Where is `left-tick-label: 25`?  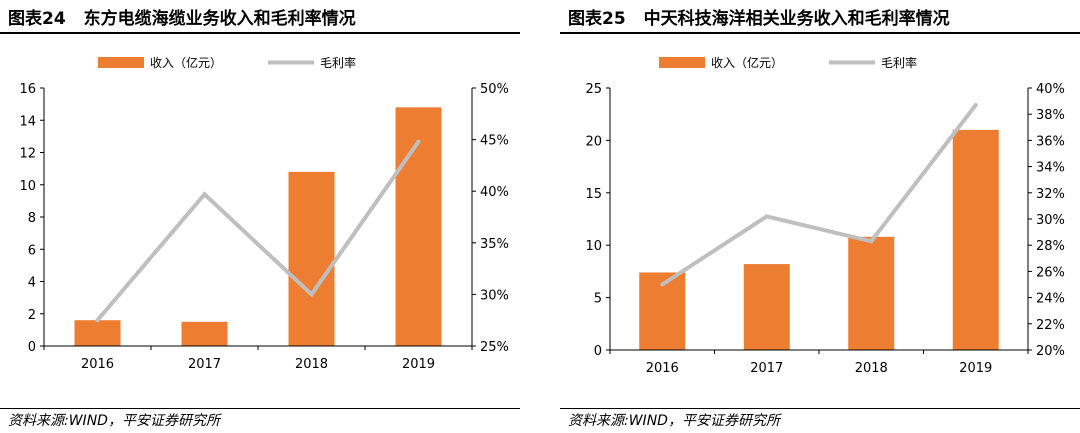 left-tick-label: 25 is located at coordinates (593, 89).